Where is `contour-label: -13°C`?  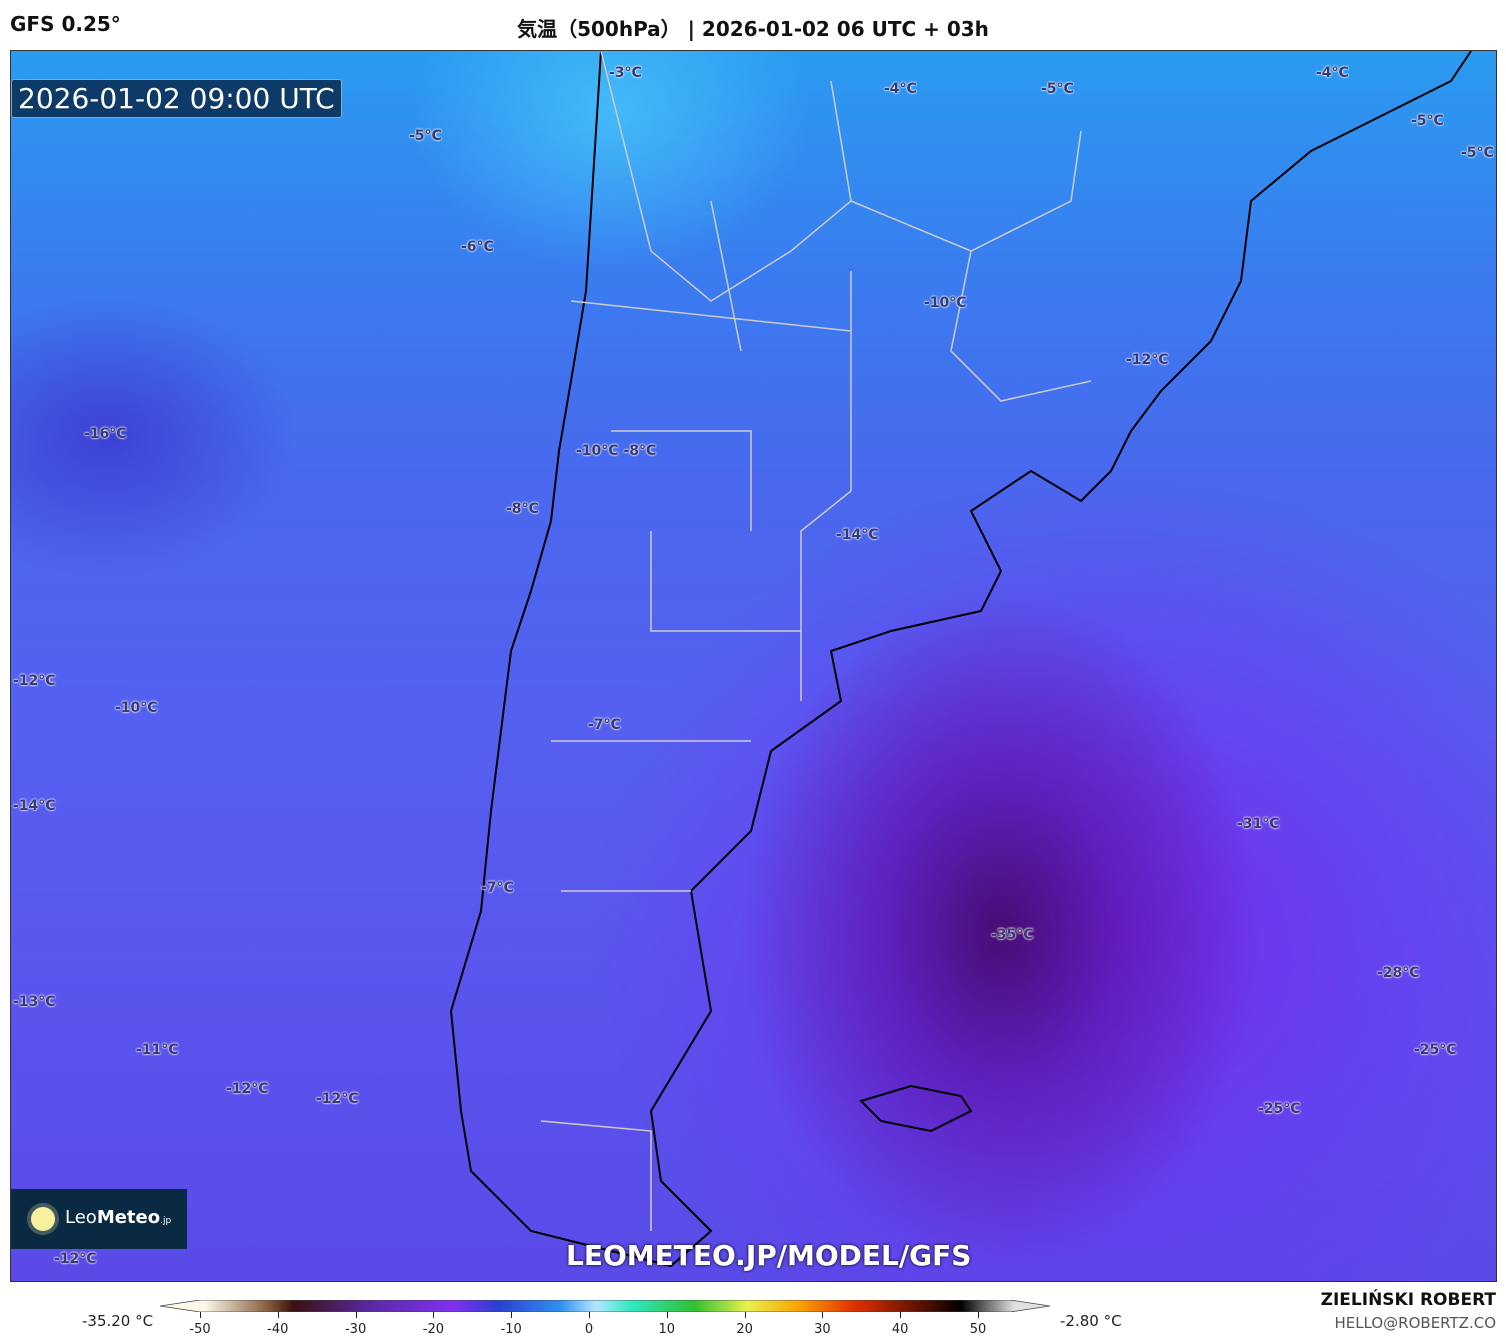 contour-label: -13°C is located at coordinates (34, 1002).